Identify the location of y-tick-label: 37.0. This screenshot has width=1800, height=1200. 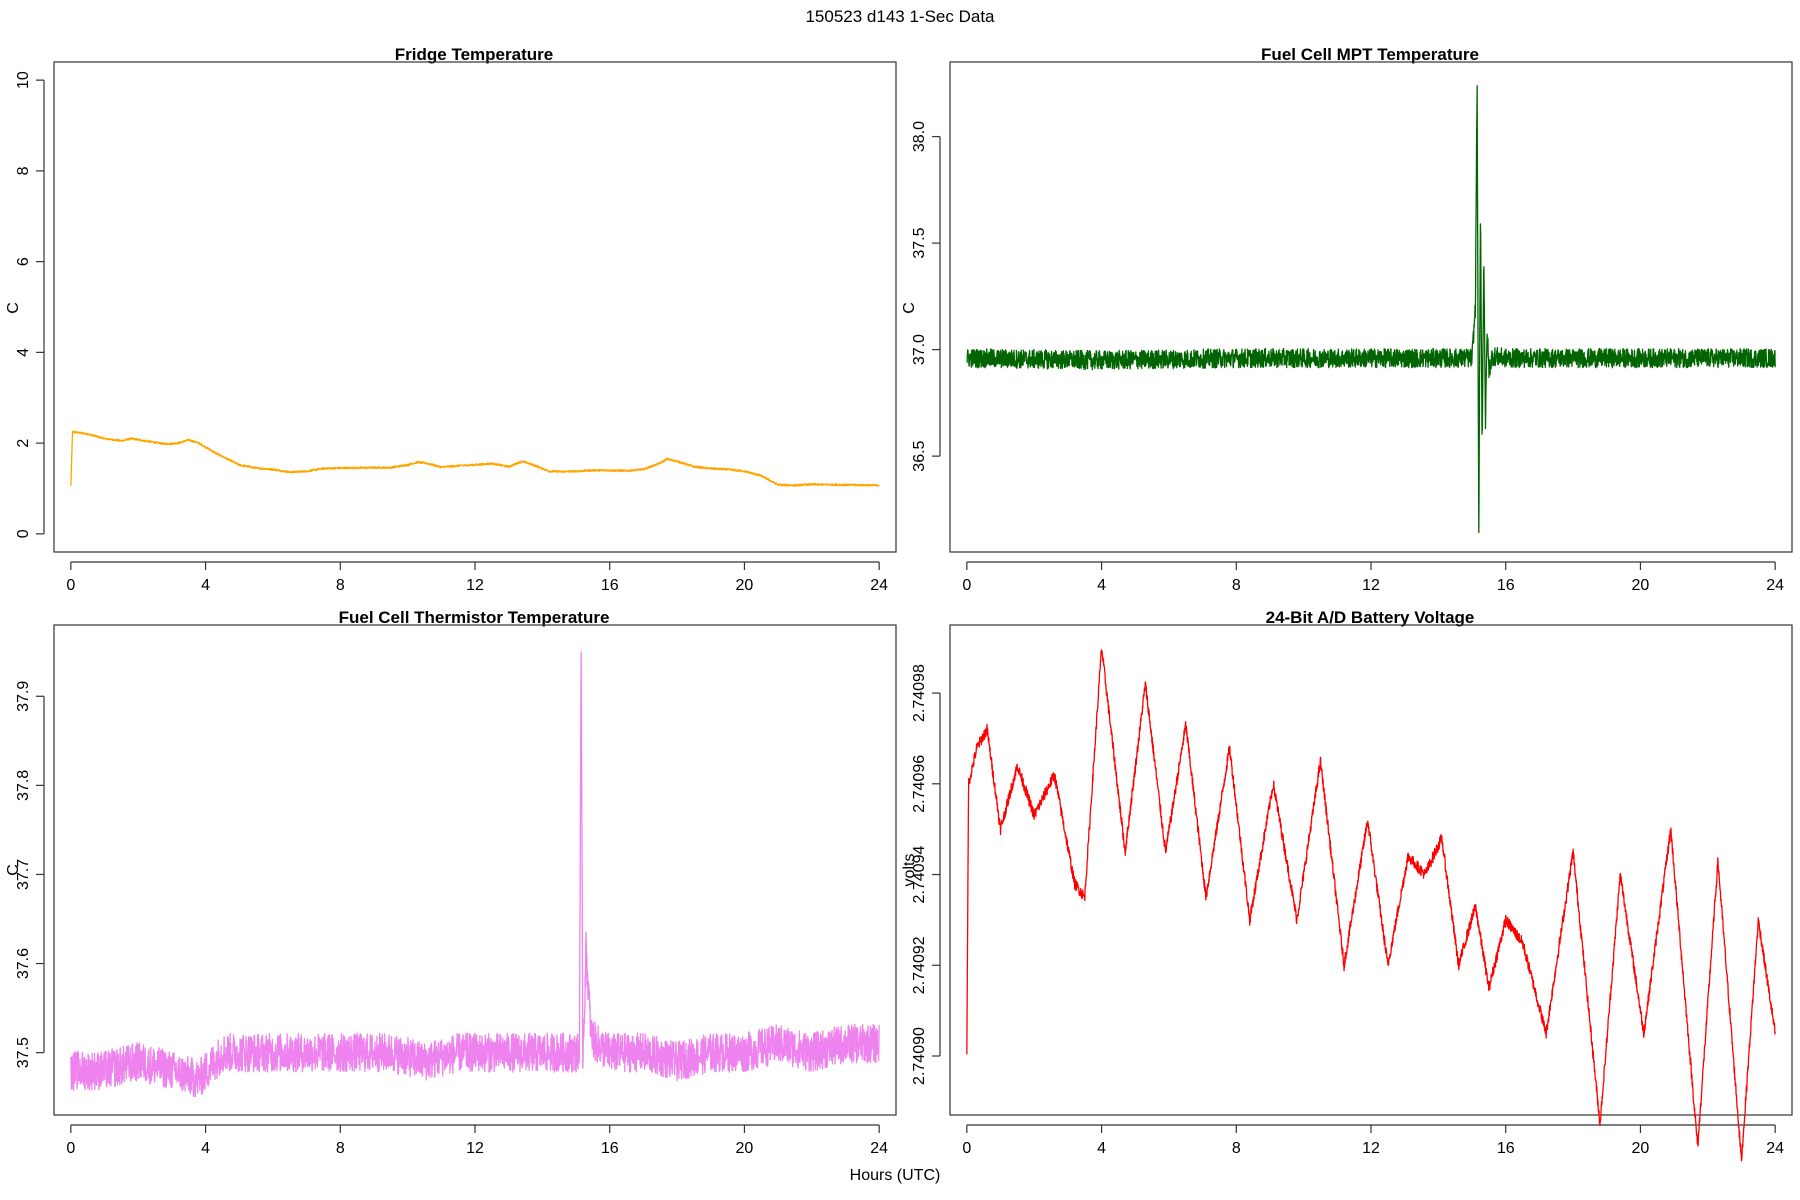
(919, 349).